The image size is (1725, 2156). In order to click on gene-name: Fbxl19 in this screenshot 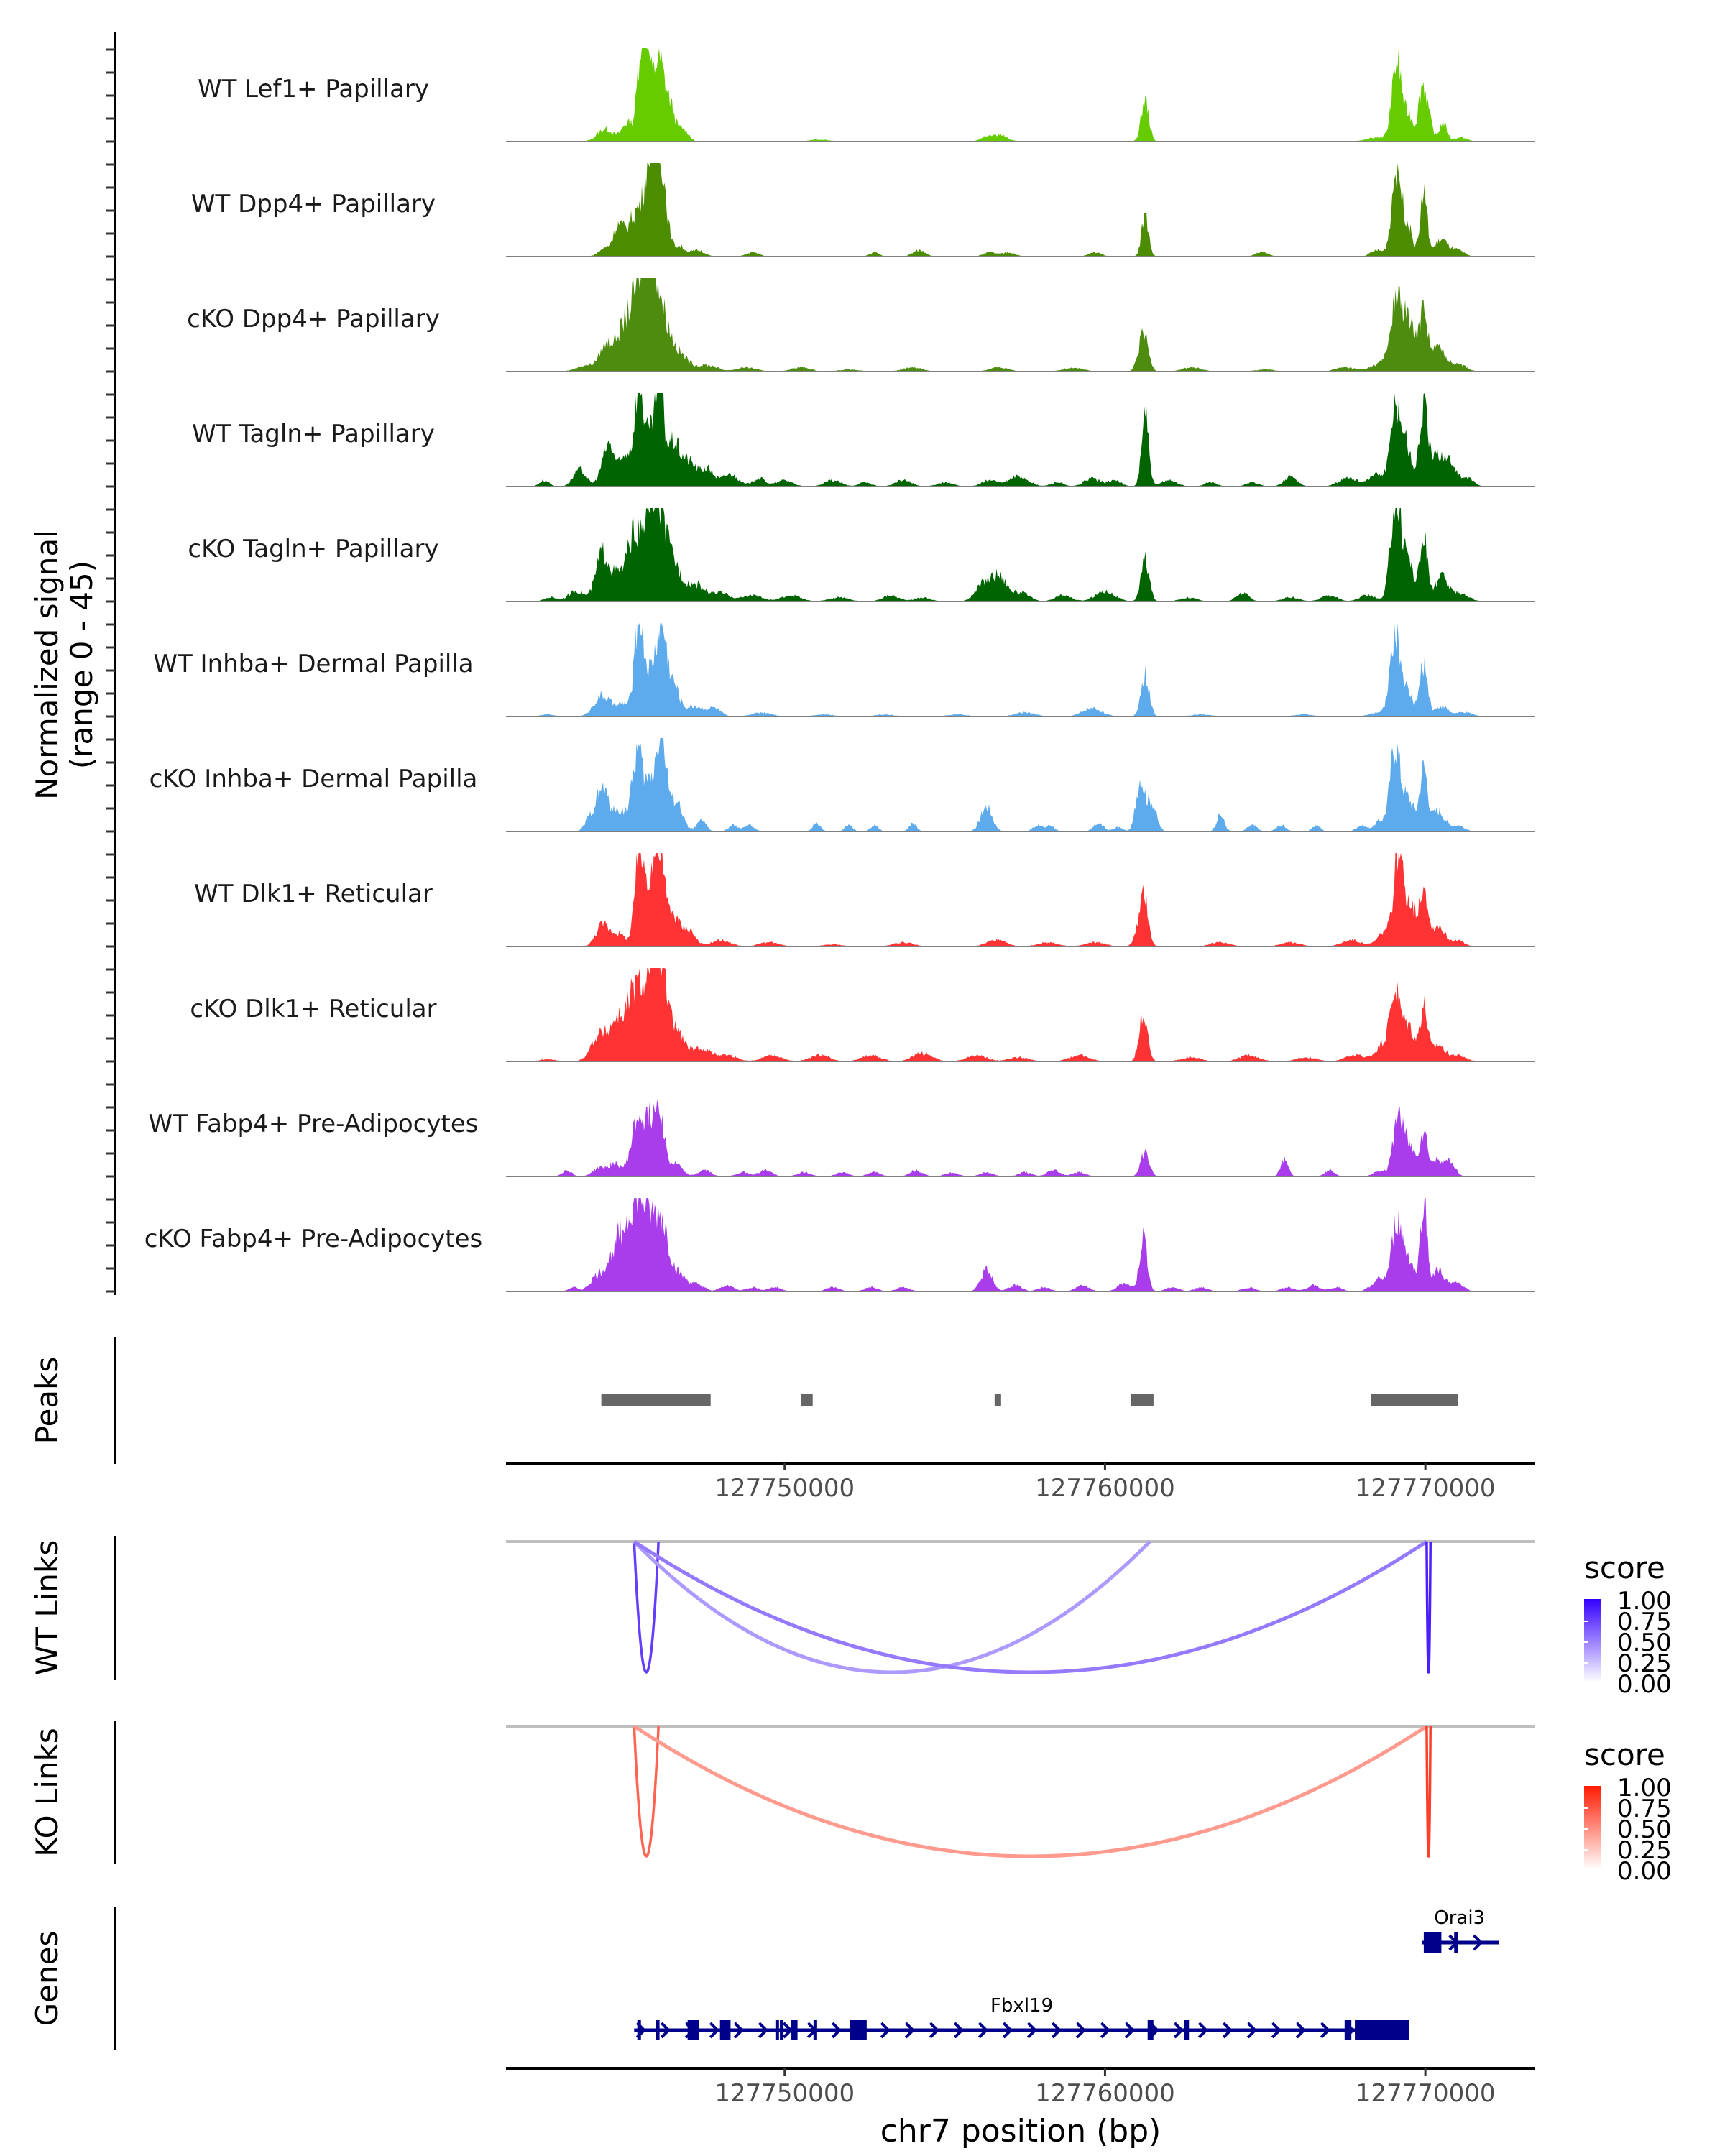, I will do `click(1021, 2006)`.